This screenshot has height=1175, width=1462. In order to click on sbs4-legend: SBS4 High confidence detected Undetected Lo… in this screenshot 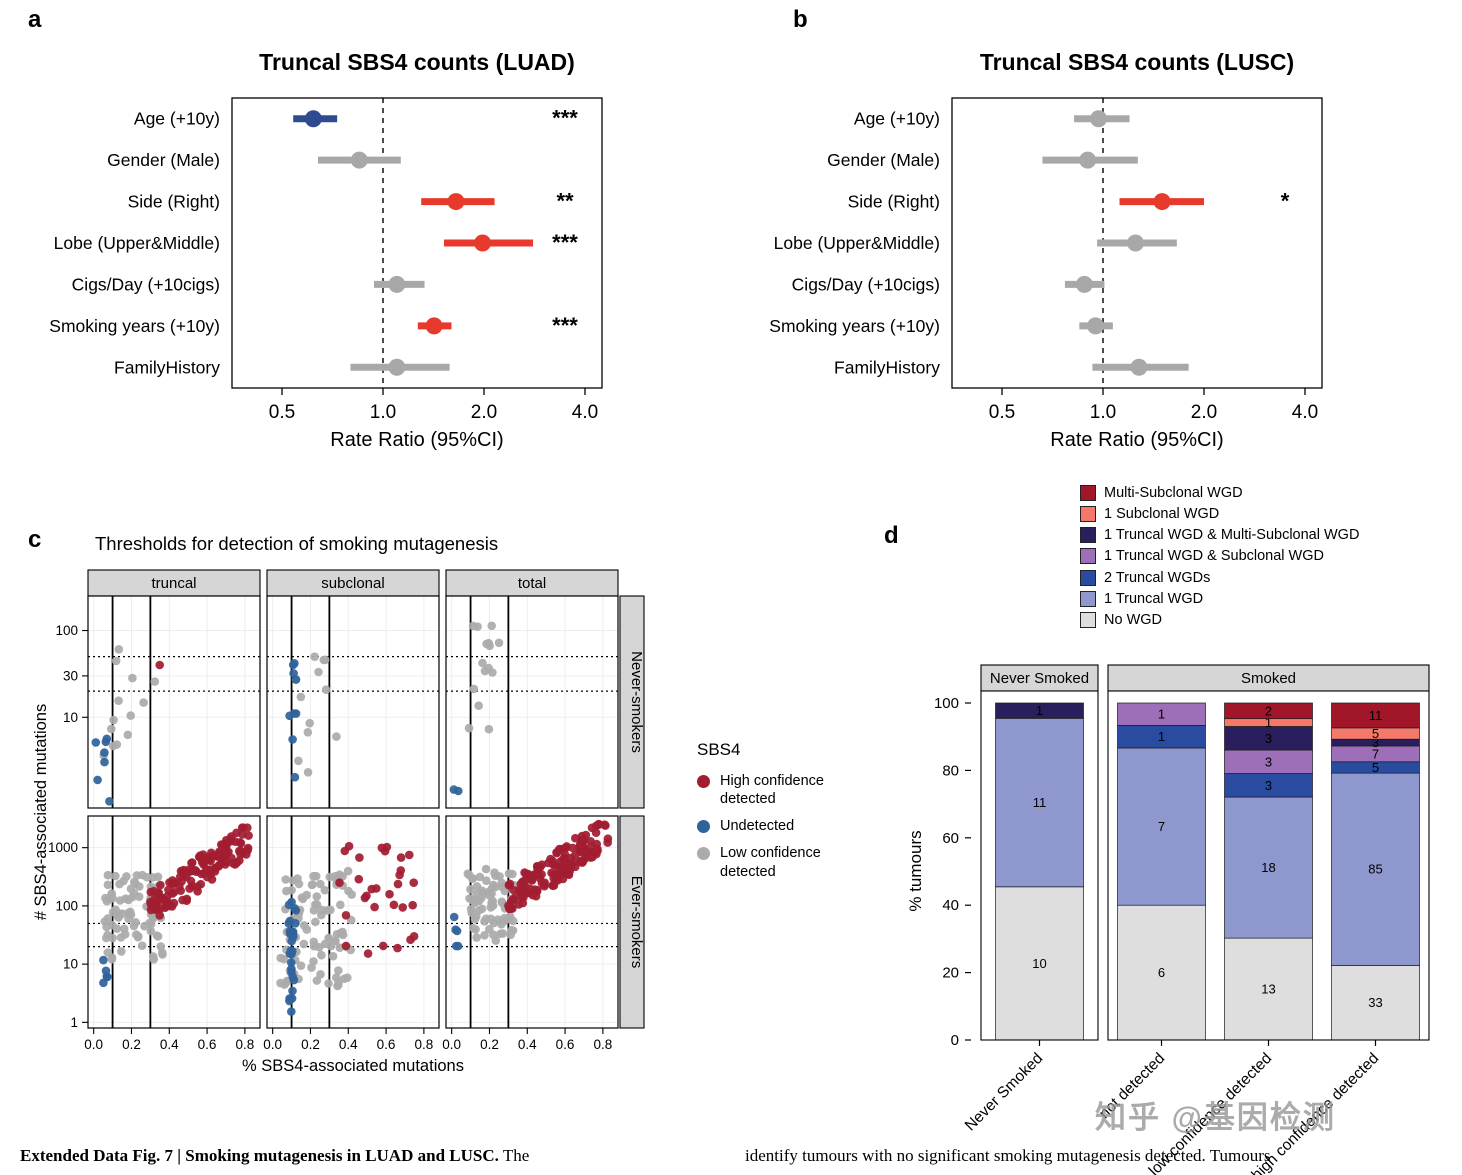, I will do `click(777, 815)`.